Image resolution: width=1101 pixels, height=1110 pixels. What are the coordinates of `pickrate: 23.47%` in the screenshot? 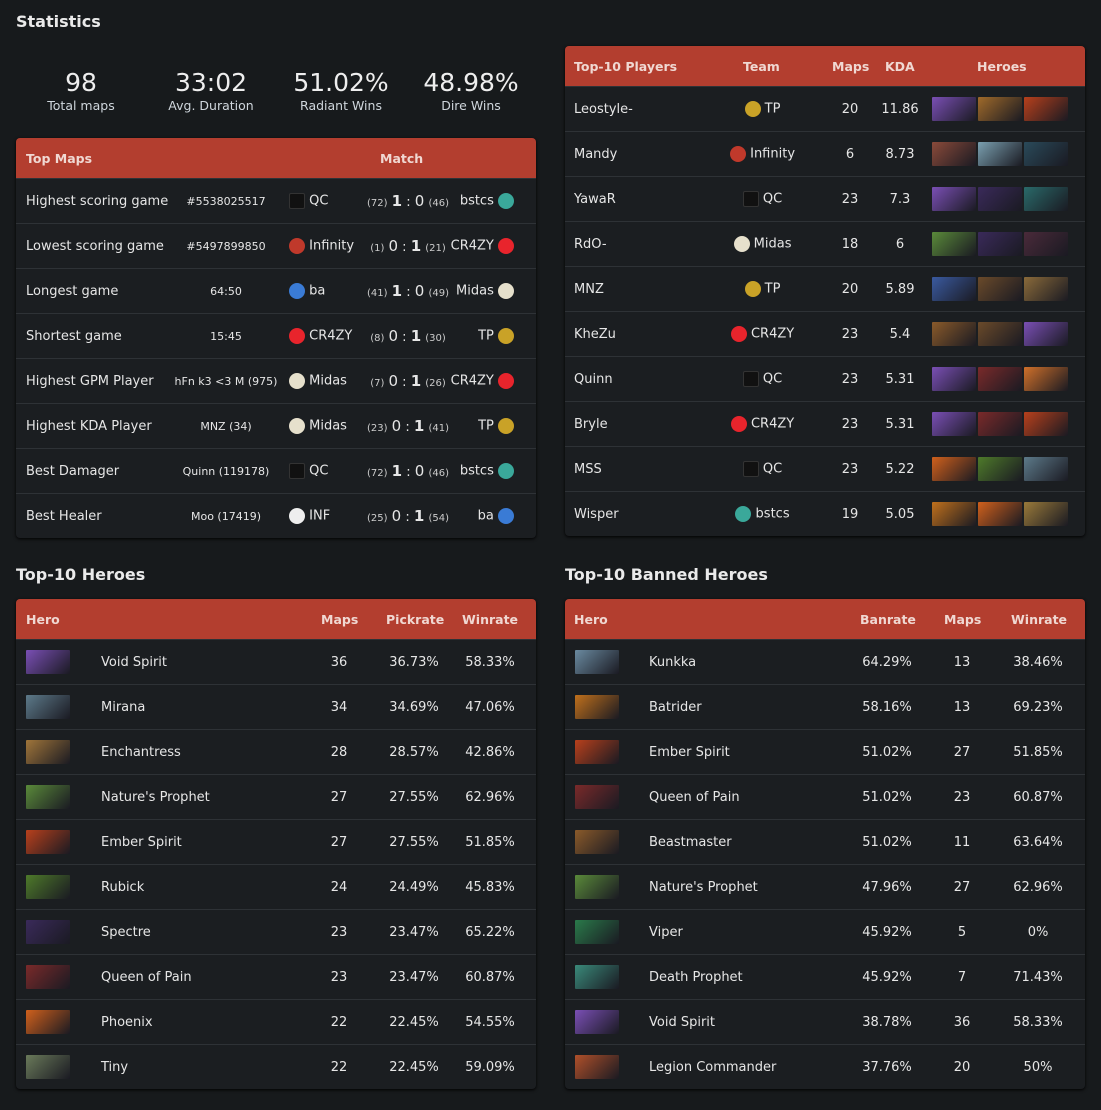 It's located at (414, 932).